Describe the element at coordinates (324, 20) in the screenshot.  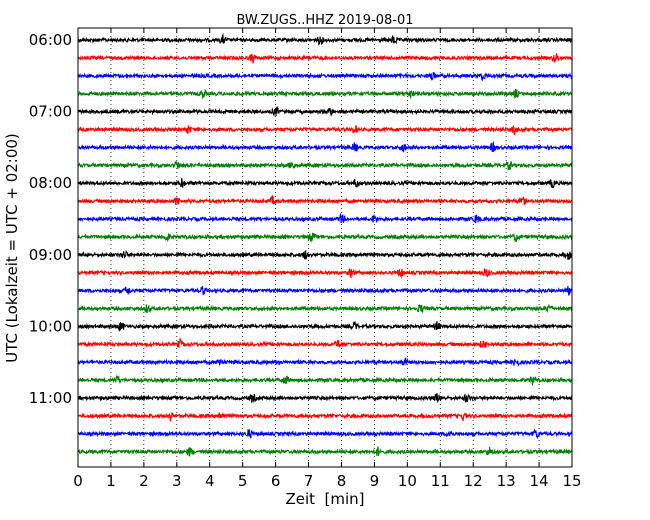
I see `chart-title: BW.ZUGS..HHZ 2019-08-01` at that location.